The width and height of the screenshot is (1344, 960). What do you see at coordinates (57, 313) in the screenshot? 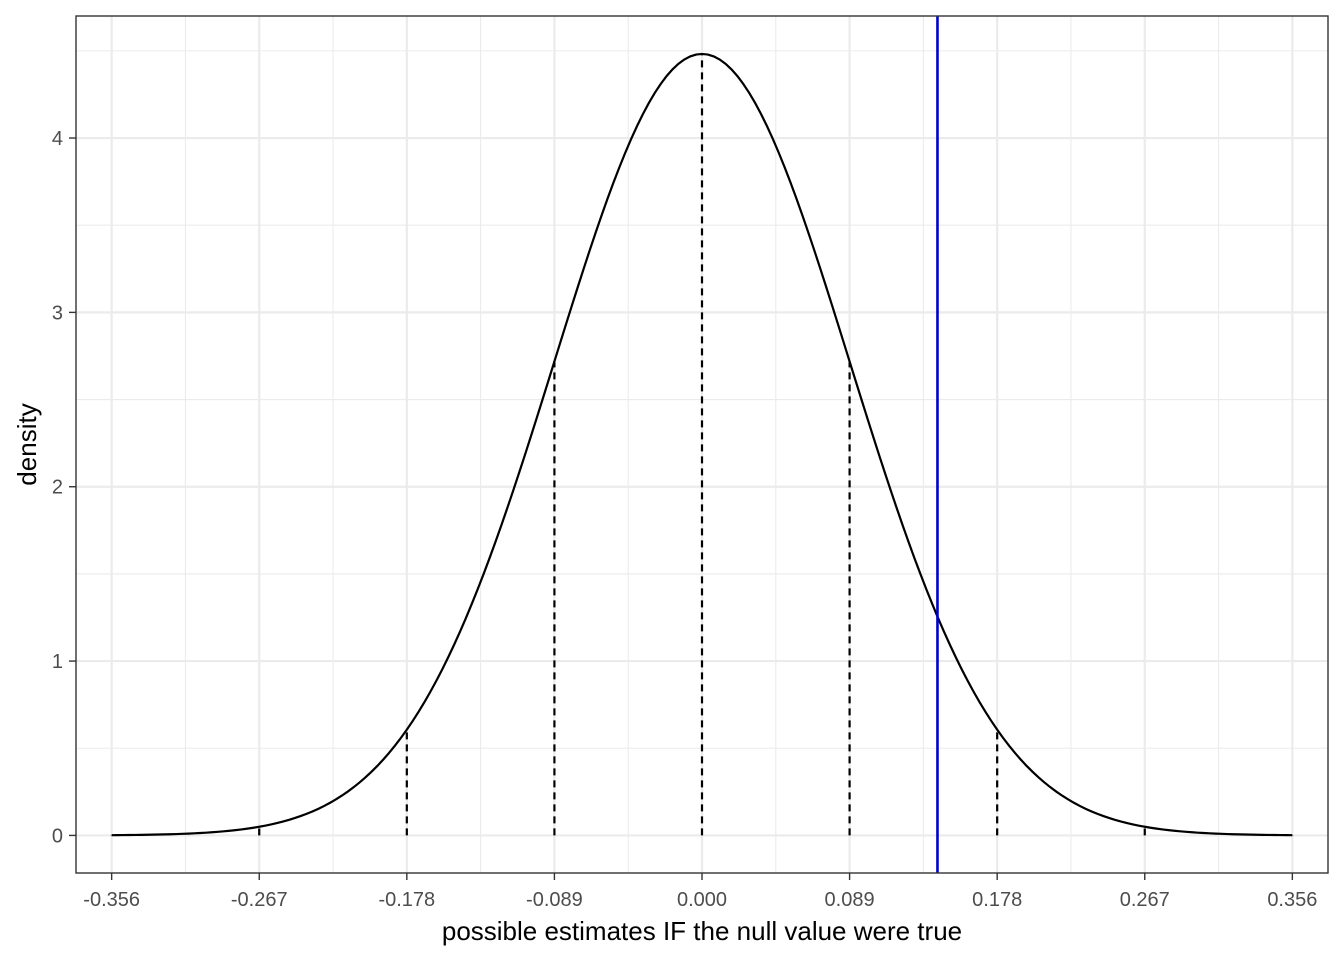
I see `y-tick-label: 3` at bounding box center [57, 313].